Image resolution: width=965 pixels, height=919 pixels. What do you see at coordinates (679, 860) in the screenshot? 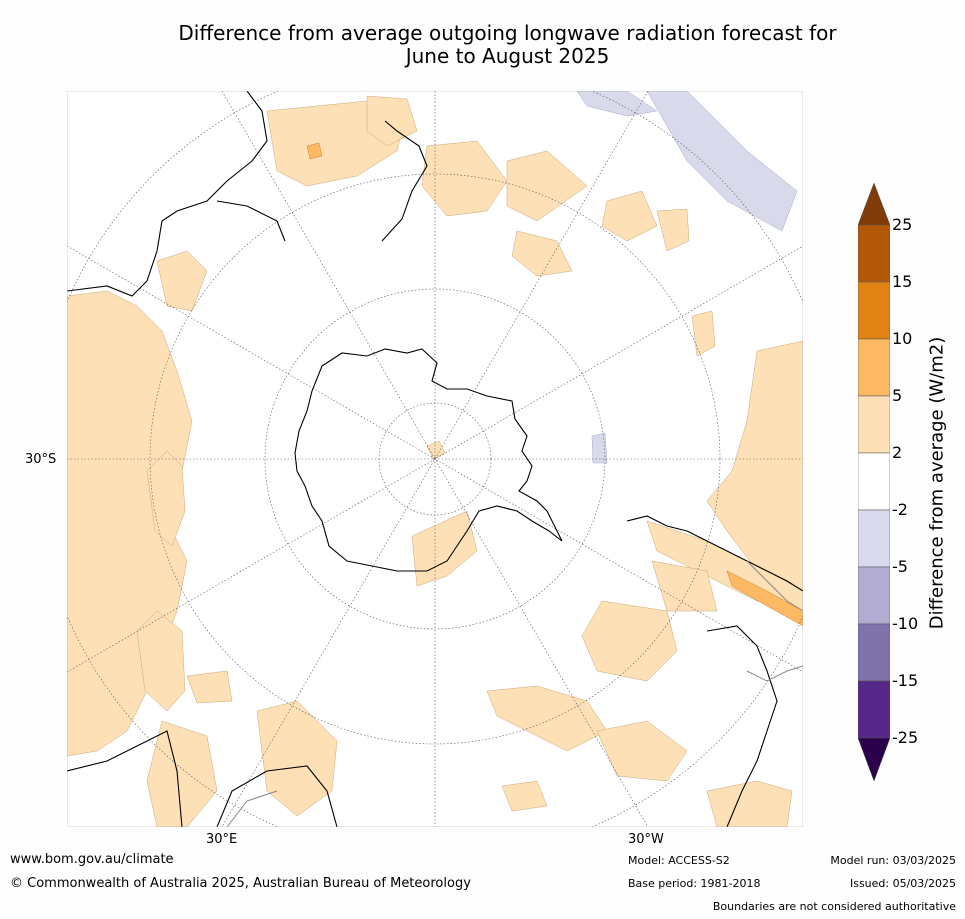
I see `footer-model: Model: ACCESS-S2` at bounding box center [679, 860].